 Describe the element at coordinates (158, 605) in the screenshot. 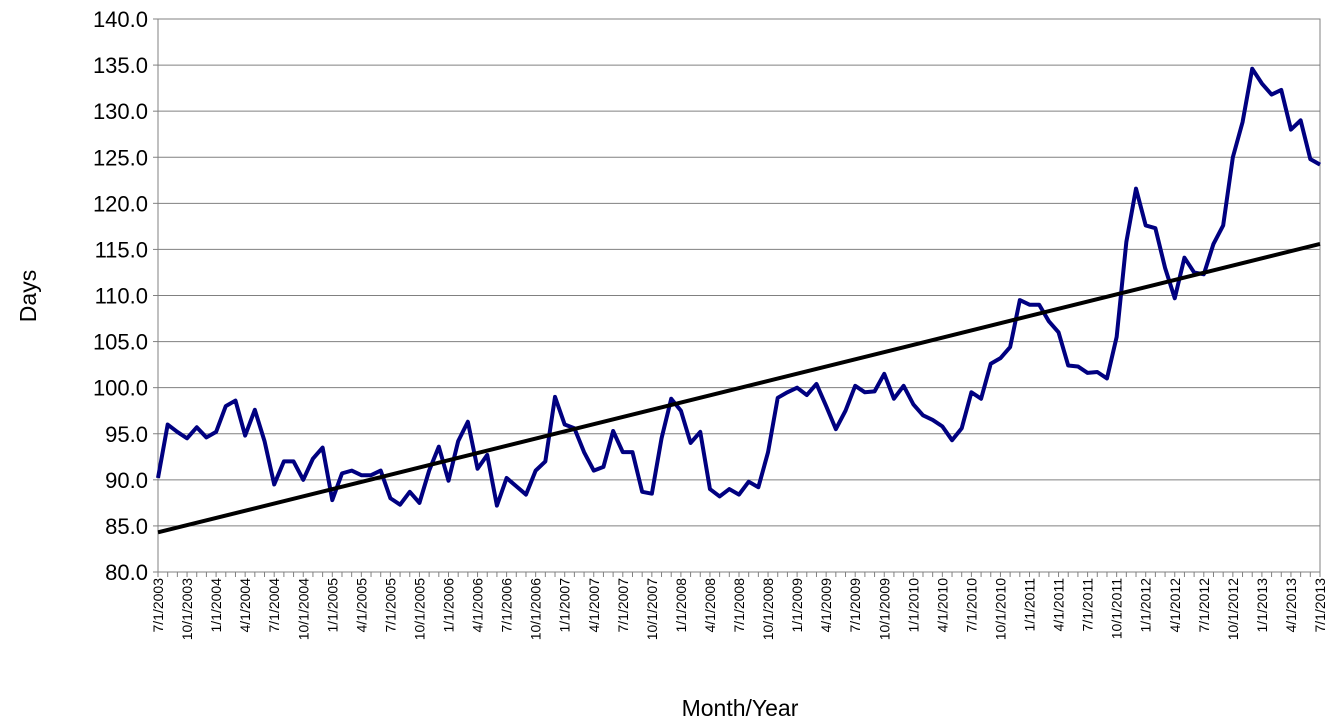

I see `x-tick-label: 7/1/2003` at that location.